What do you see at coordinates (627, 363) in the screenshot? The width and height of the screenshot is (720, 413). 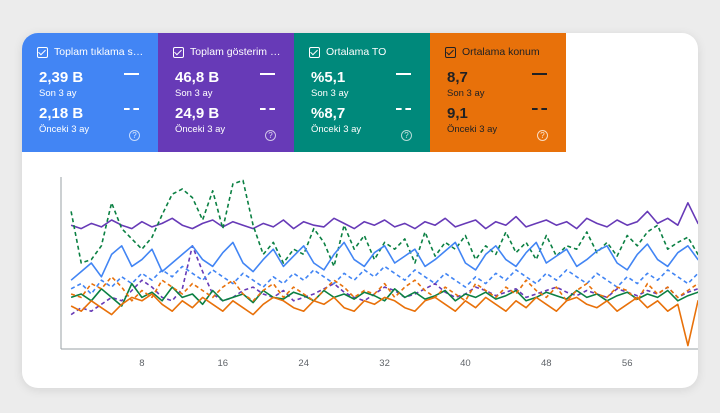 I see `x-tick-label: 56` at bounding box center [627, 363].